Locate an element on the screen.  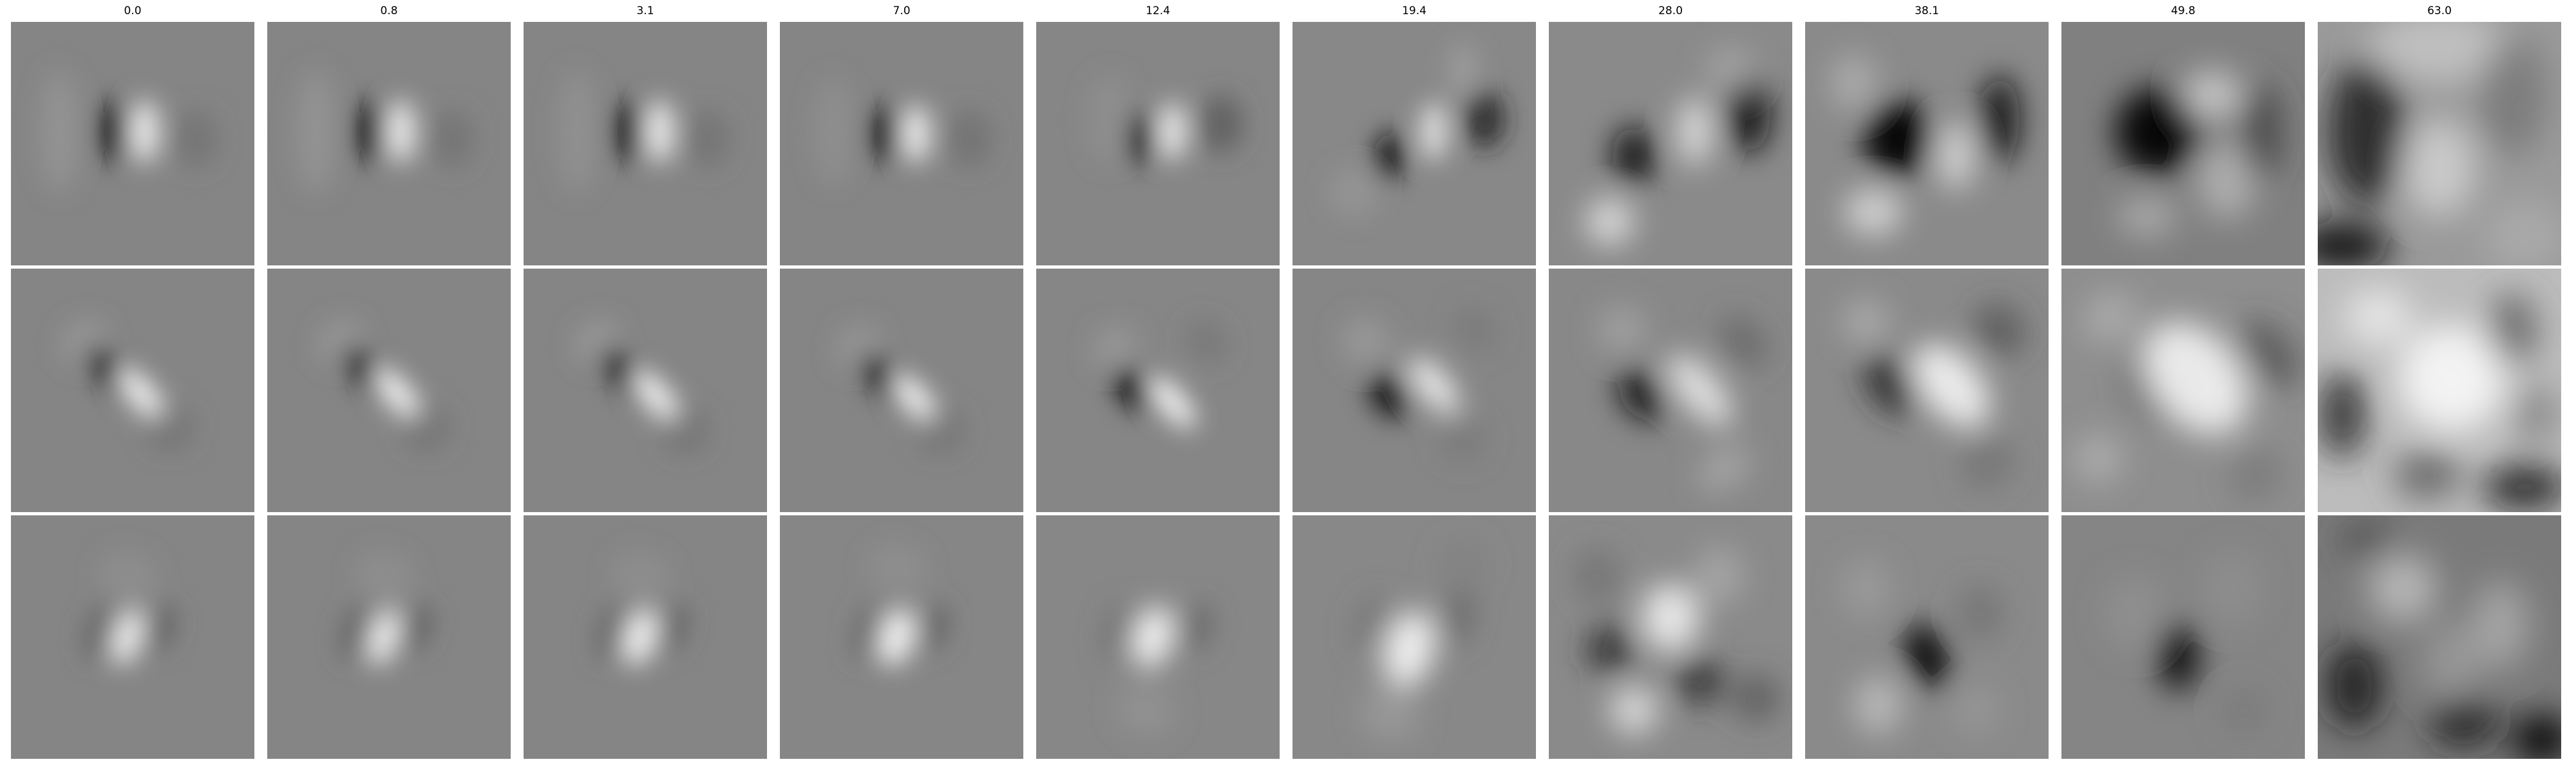
column-title: 28.0 is located at coordinates (1671, 11).